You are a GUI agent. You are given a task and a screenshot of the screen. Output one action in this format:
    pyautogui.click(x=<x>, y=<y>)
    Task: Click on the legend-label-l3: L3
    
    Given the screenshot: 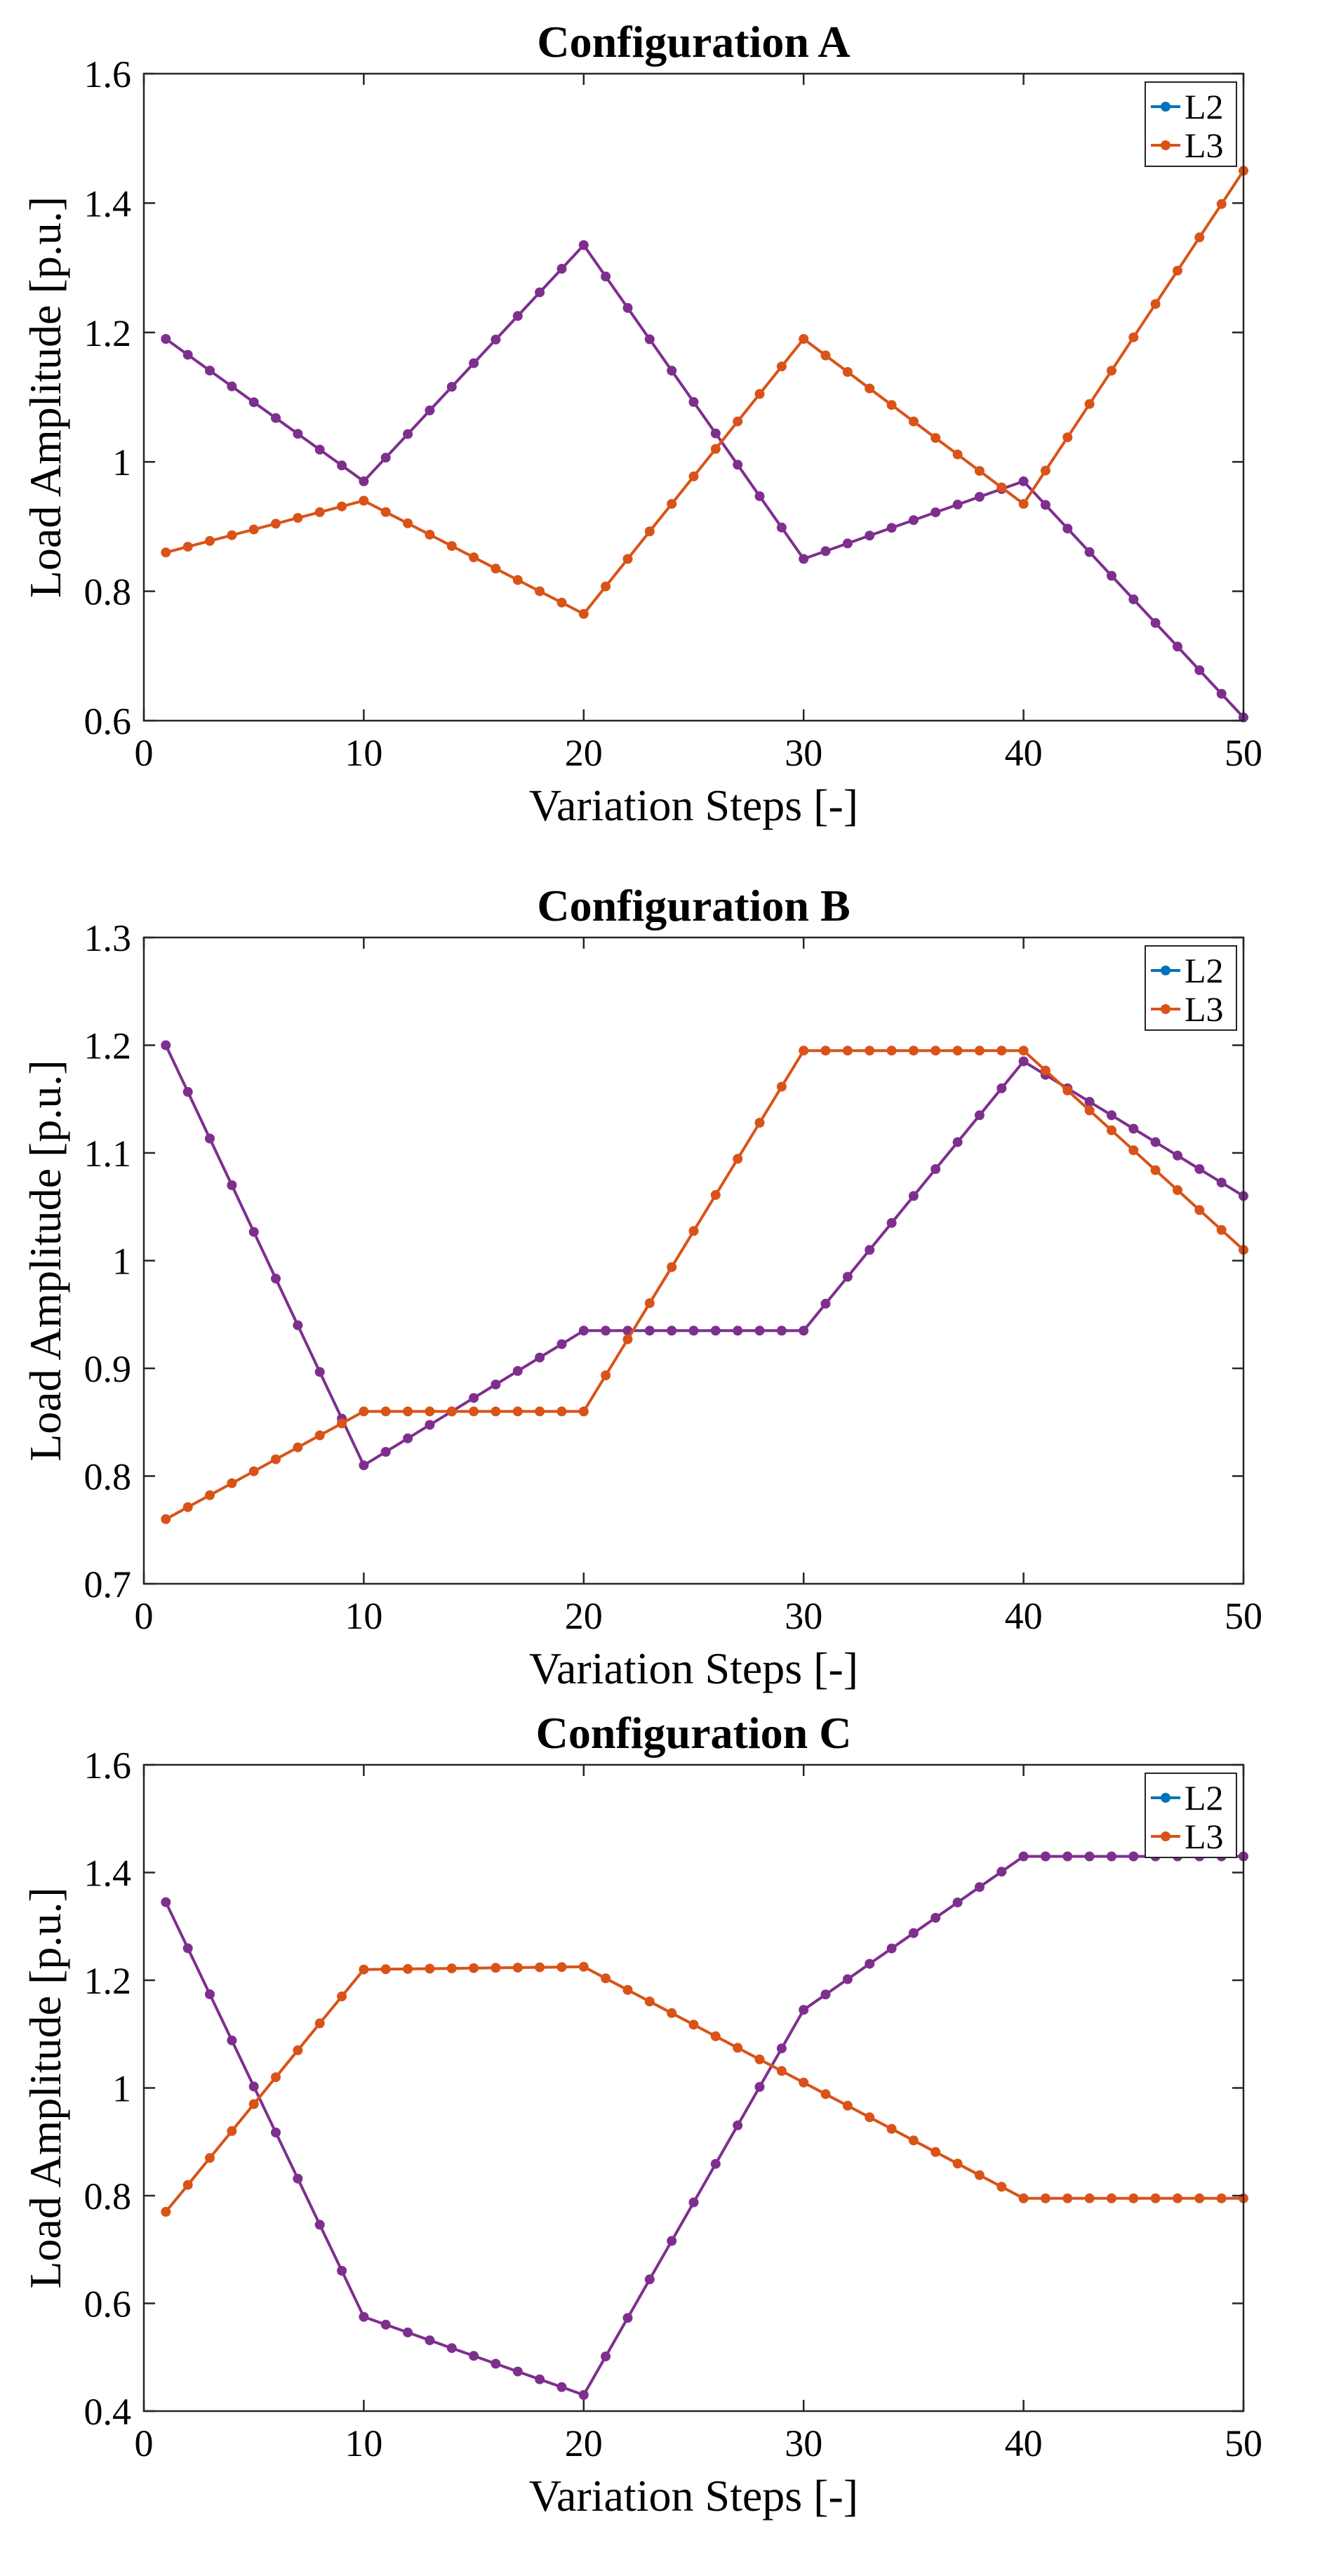 What is the action you would take?
    pyautogui.click(x=1204, y=1009)
    